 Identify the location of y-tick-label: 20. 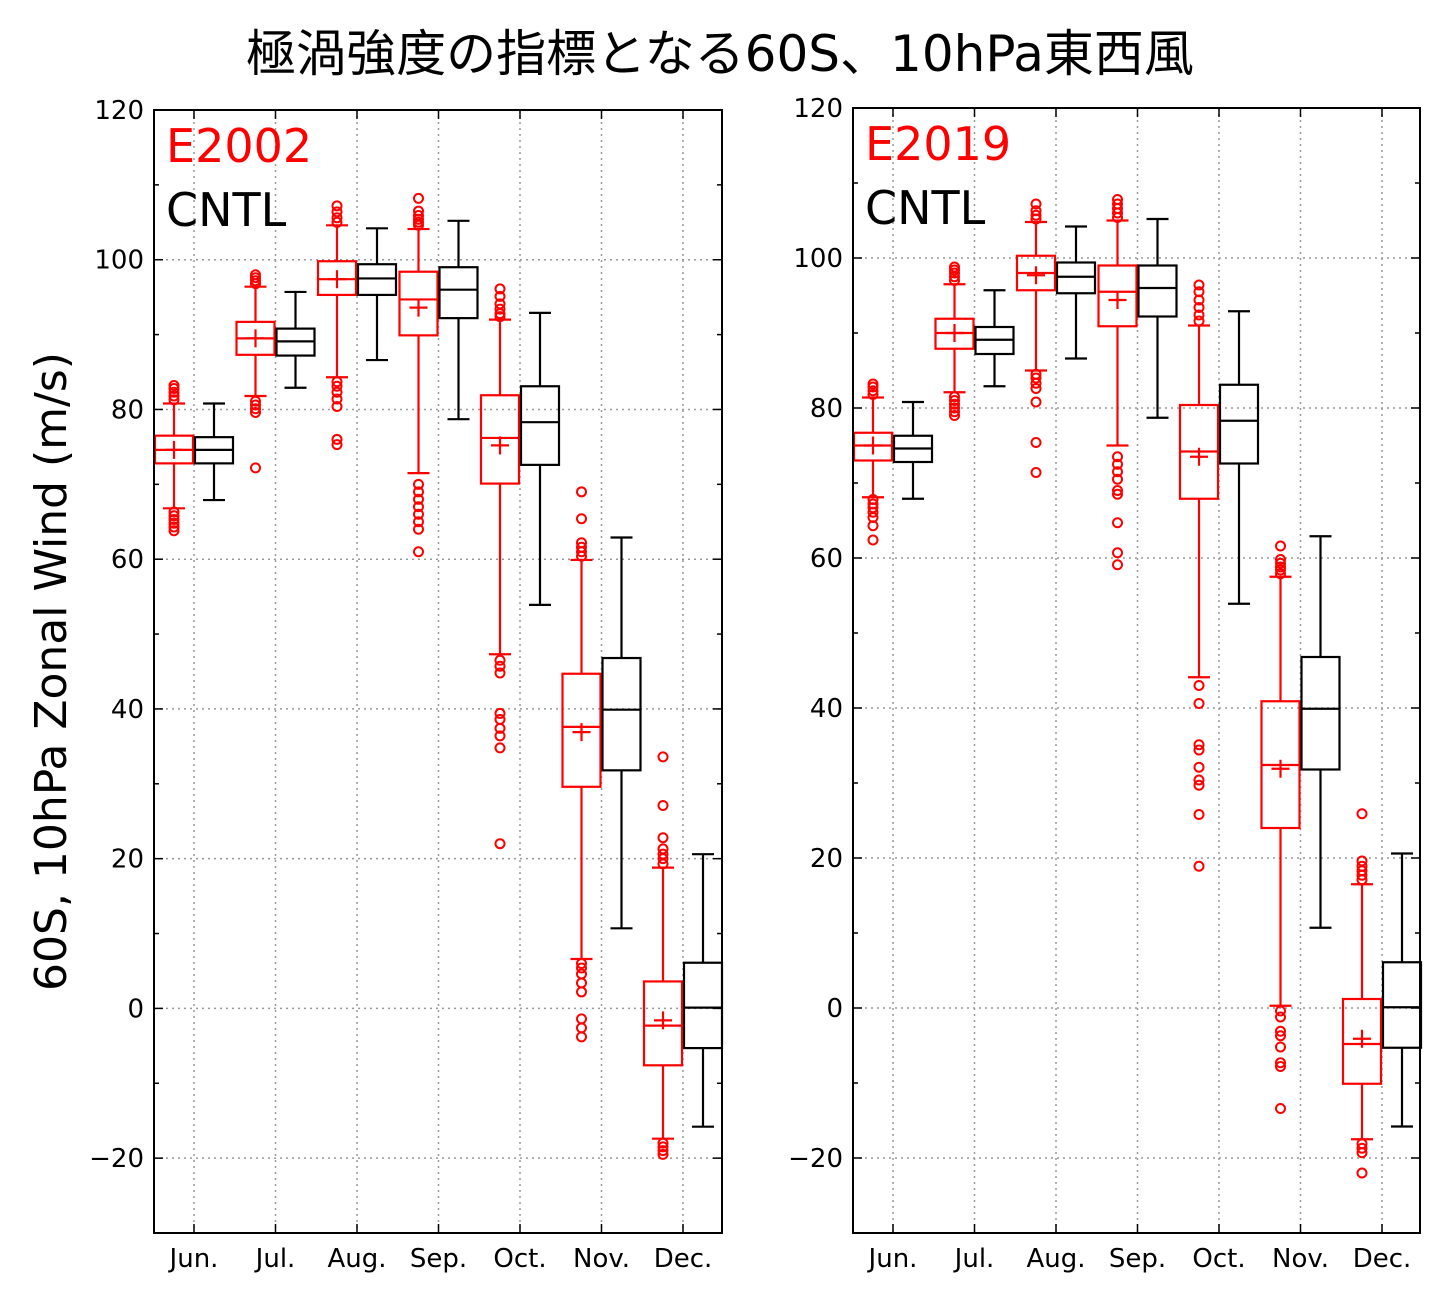
(127, 860).